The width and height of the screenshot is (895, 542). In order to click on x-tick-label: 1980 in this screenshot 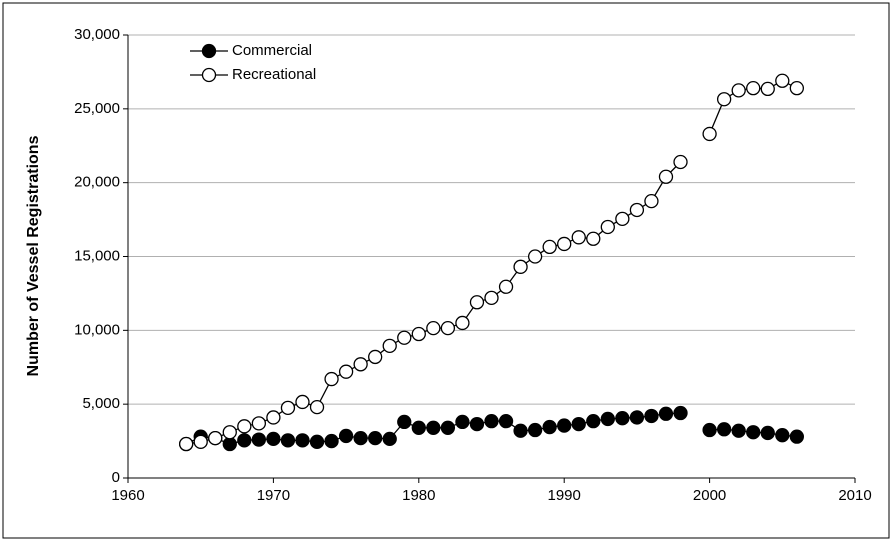, I will do `click(418, 495)`.